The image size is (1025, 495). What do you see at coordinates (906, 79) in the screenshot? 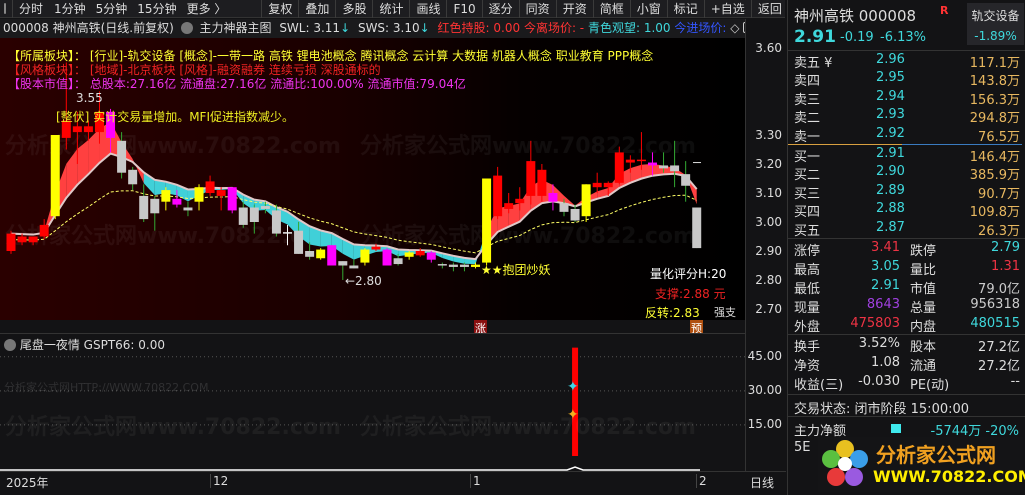
I see `orderbook-row: 卖四 2.95 143.8万` at bounding box center [906, 79].